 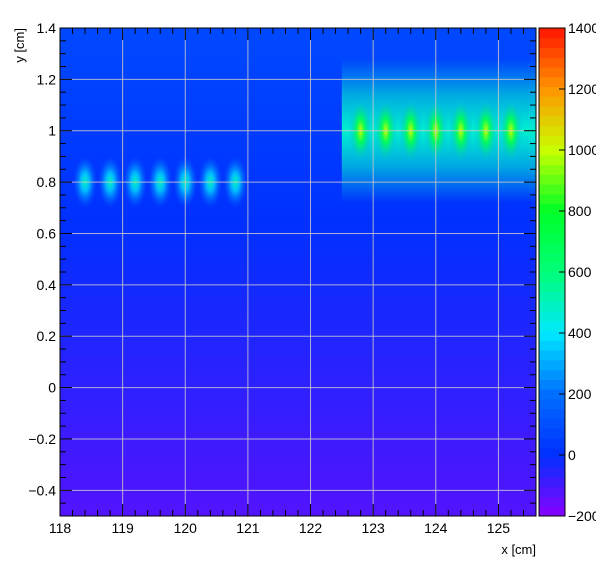 What do you see at coordinates (47, 182) in the screenshot?
I see `y-tick-label: 0.8` at bounding box center [47, 182].